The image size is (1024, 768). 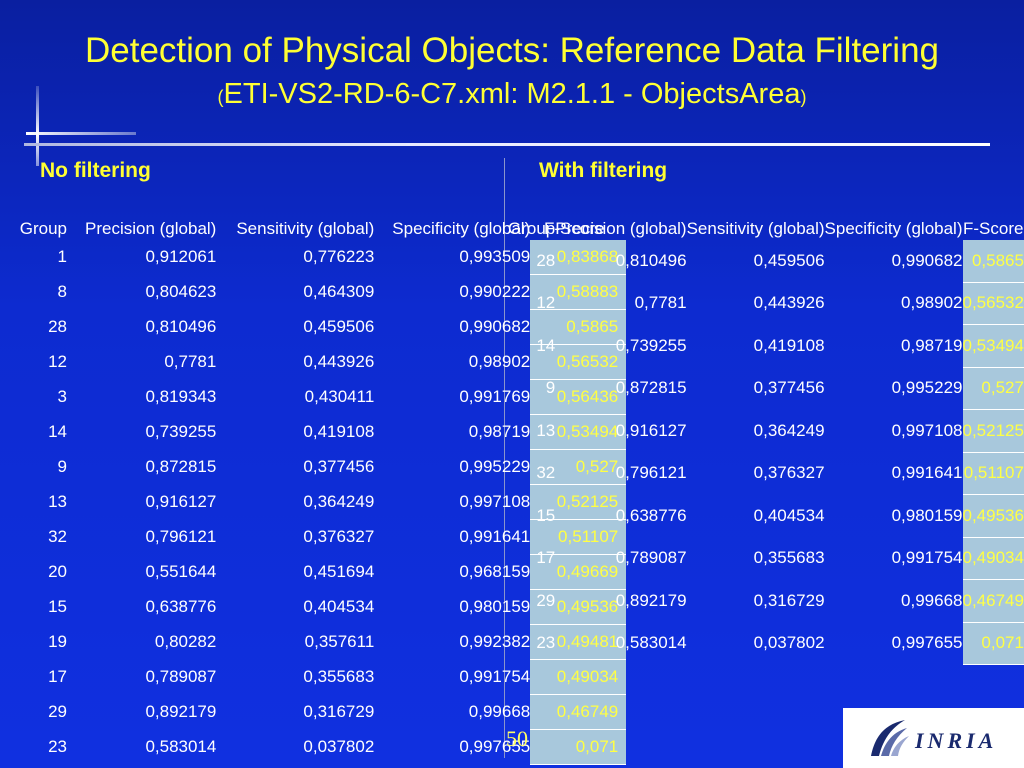 I want to click on cell-precision: 0,789087, so click(x=181, y=676).